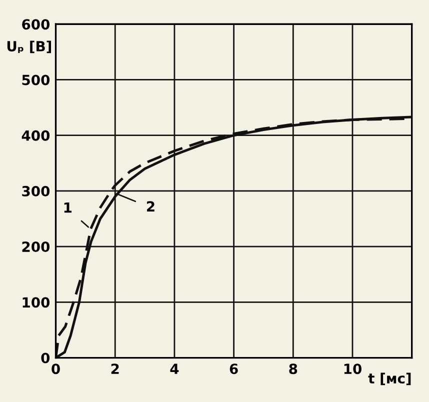  I want to click on y-tick-label: 200, so click(36, 247).